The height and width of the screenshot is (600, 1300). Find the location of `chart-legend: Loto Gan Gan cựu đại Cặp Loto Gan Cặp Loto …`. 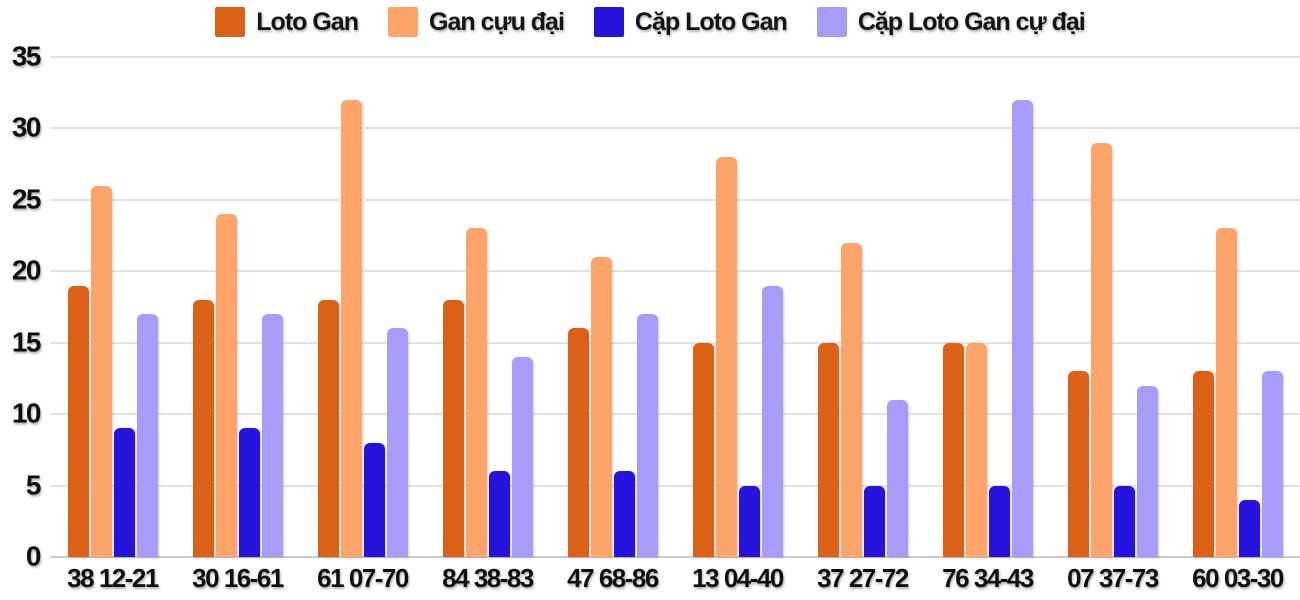

chart-legend: Loto Gan Gan cựu đại Cặp Loto Gan Cặp Loto … is located at coordinates (650, 22).